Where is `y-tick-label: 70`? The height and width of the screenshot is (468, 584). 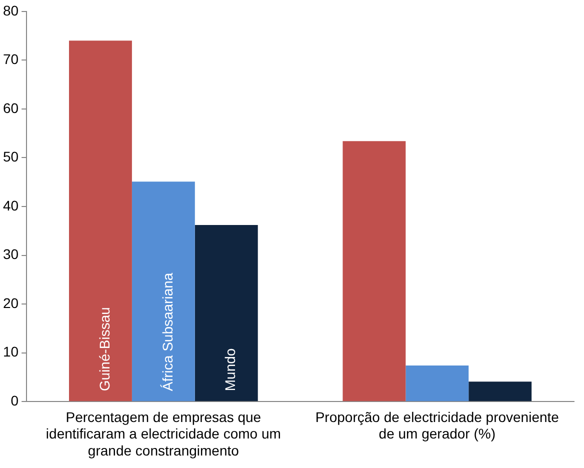 y-tick-label: 70 is located at coordinates (10, 59).